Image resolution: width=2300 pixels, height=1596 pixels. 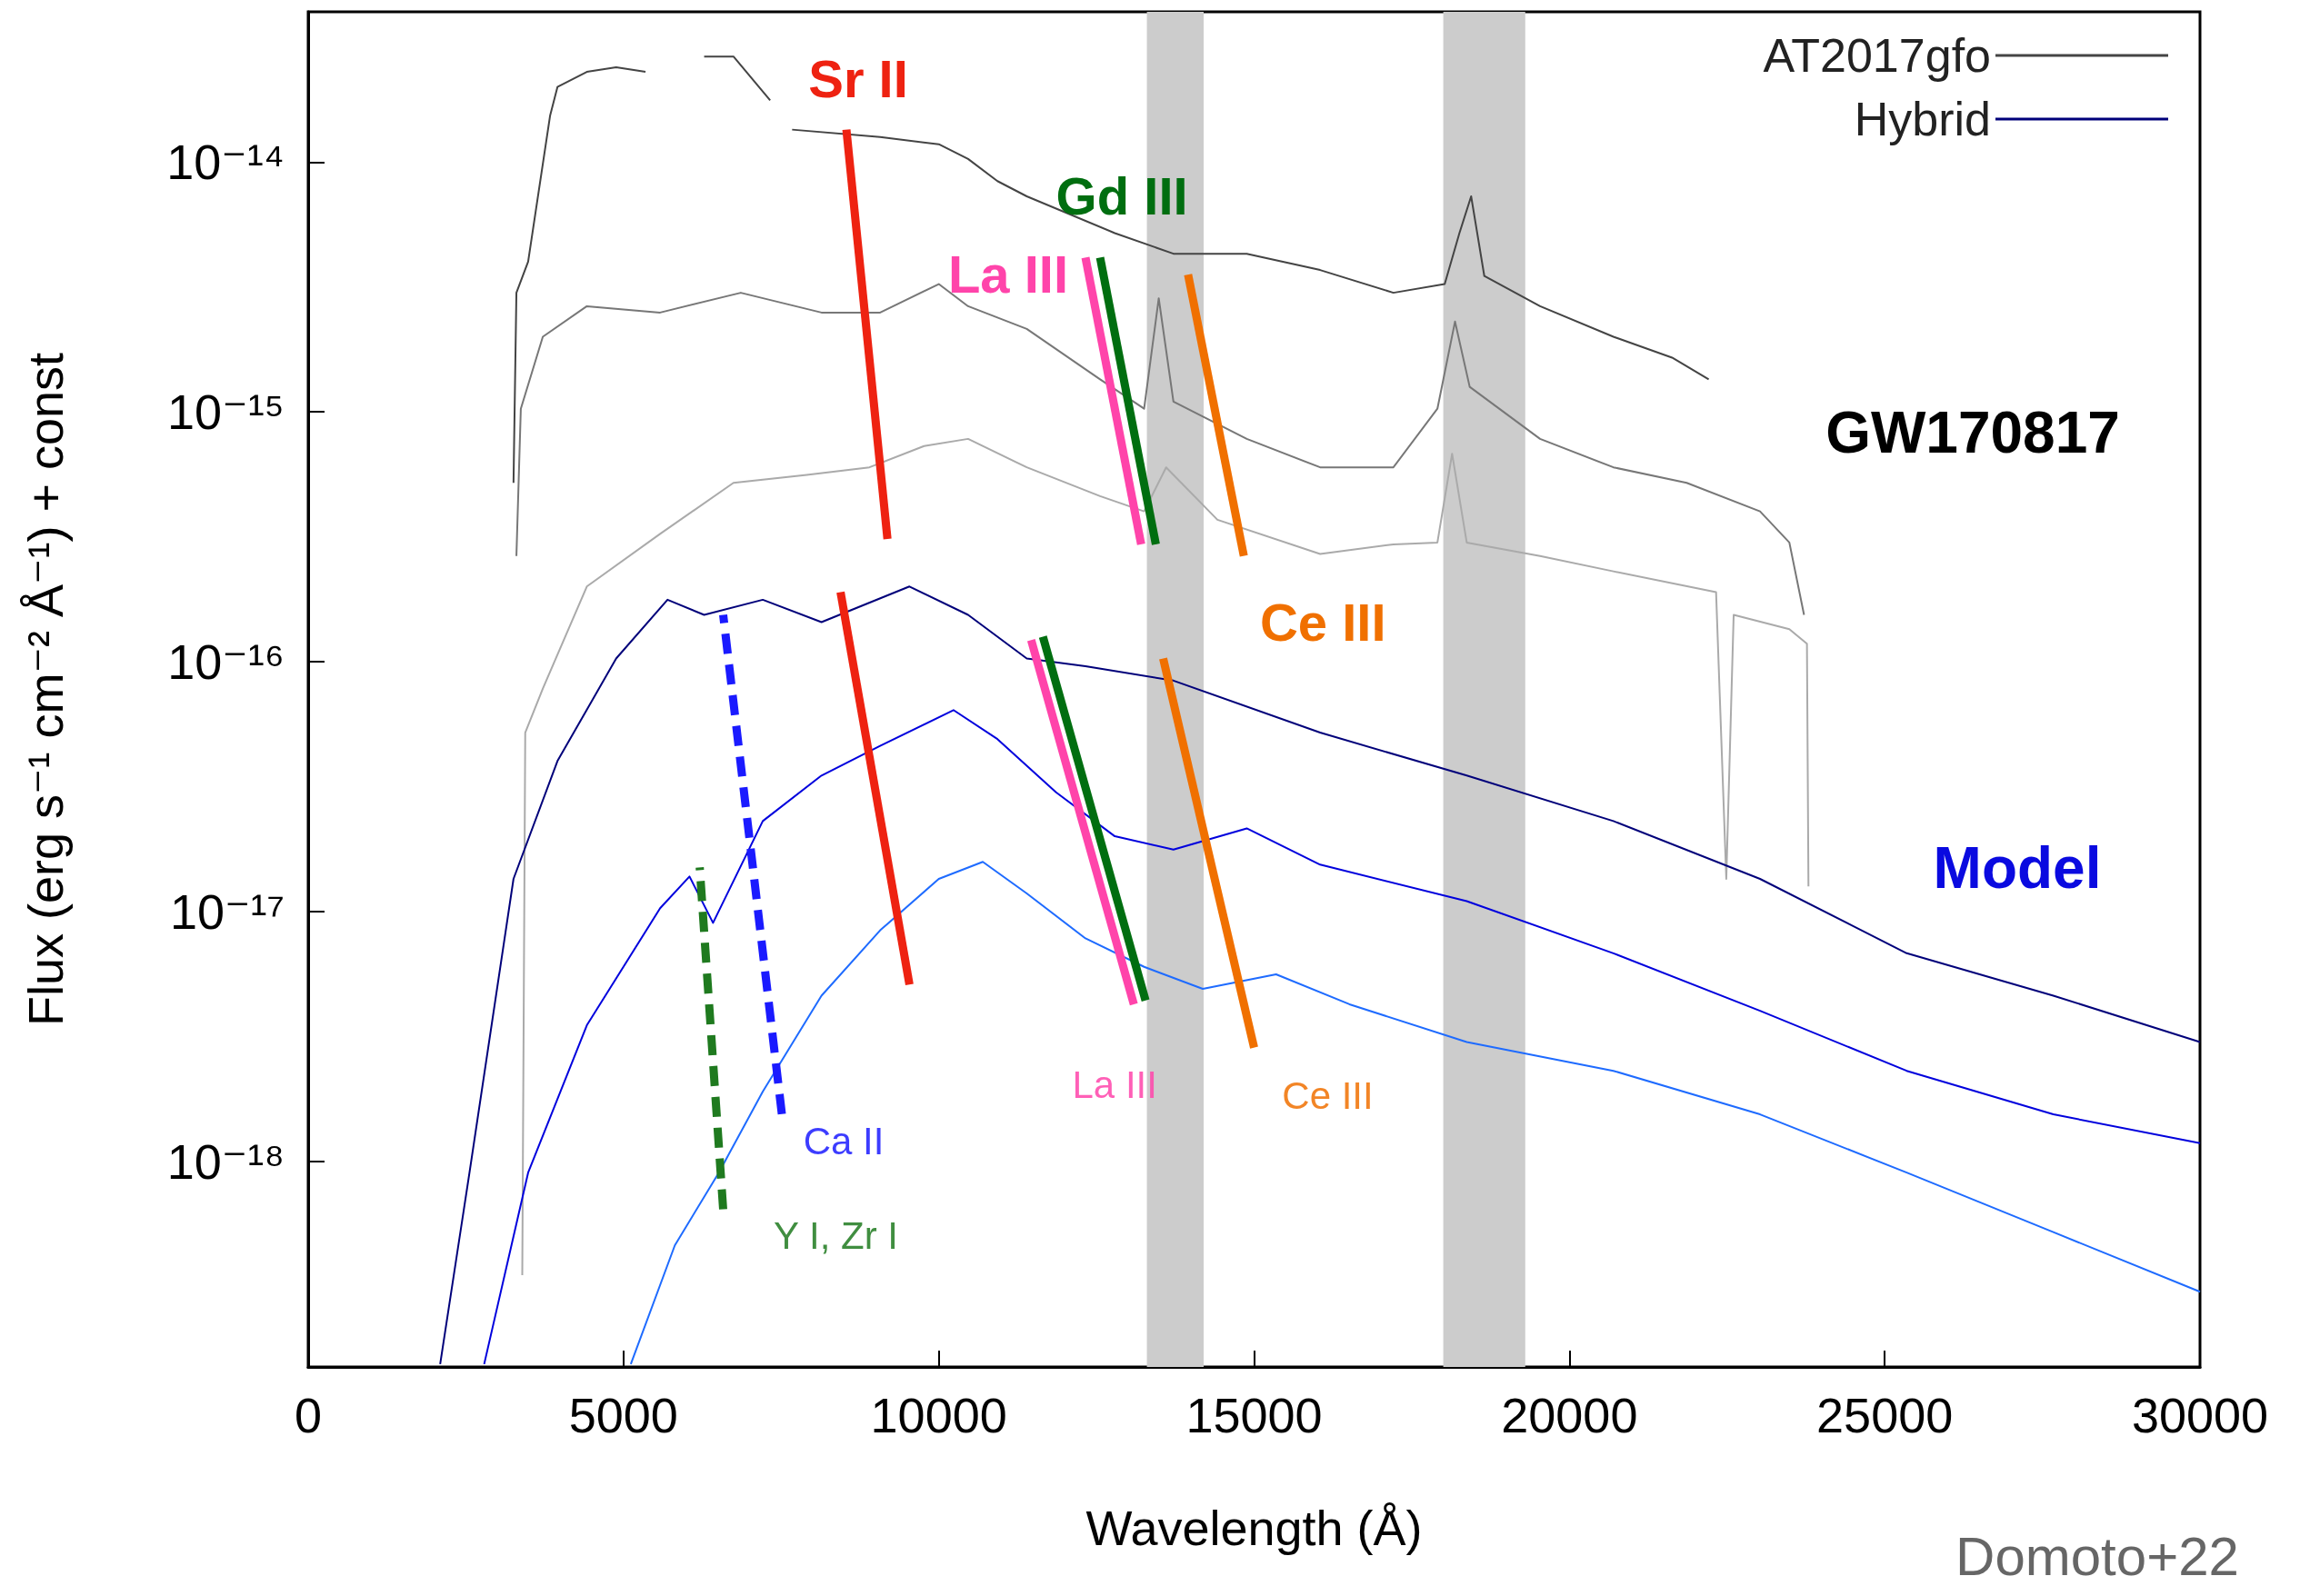 I want to click on y-tick-label: 10⁻¹⁸, so click(x=225, y=1161).